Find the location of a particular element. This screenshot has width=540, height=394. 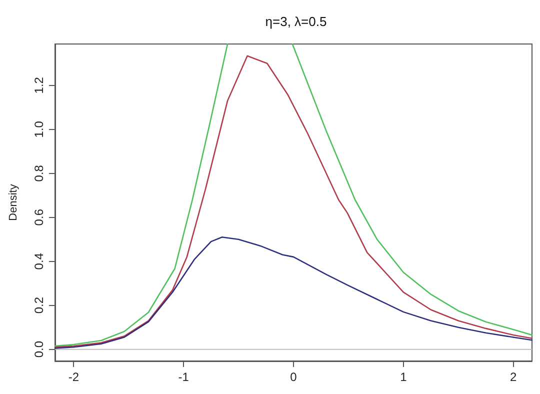

x-tick-label: -2 is located at coordinates (74, 377).